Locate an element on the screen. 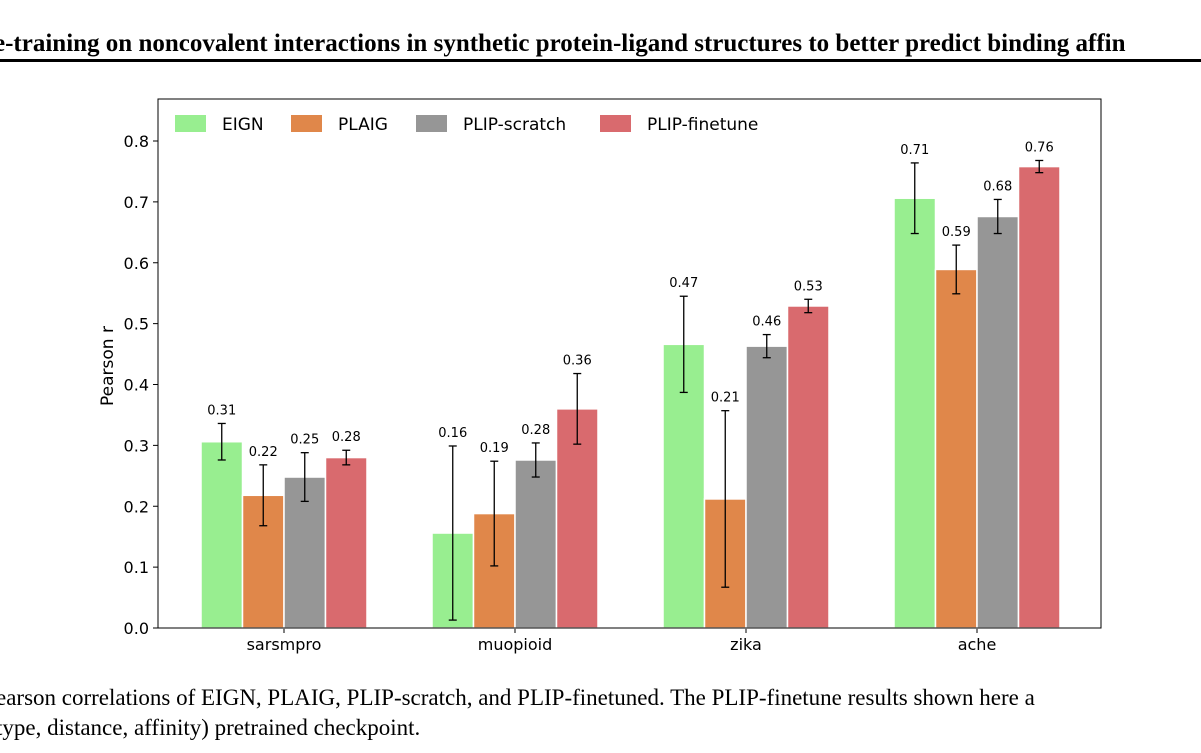  header-rule is located at coordinates (600, 60).